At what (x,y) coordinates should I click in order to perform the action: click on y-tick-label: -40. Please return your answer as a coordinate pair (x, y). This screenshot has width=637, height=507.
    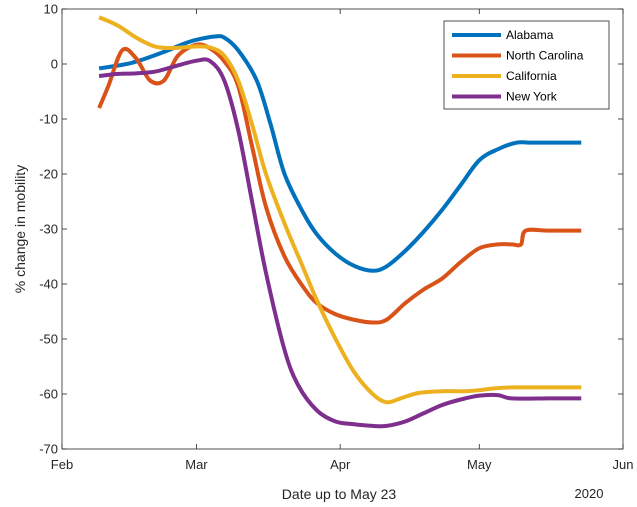
    Looking at the image, I should click on (48, 284).